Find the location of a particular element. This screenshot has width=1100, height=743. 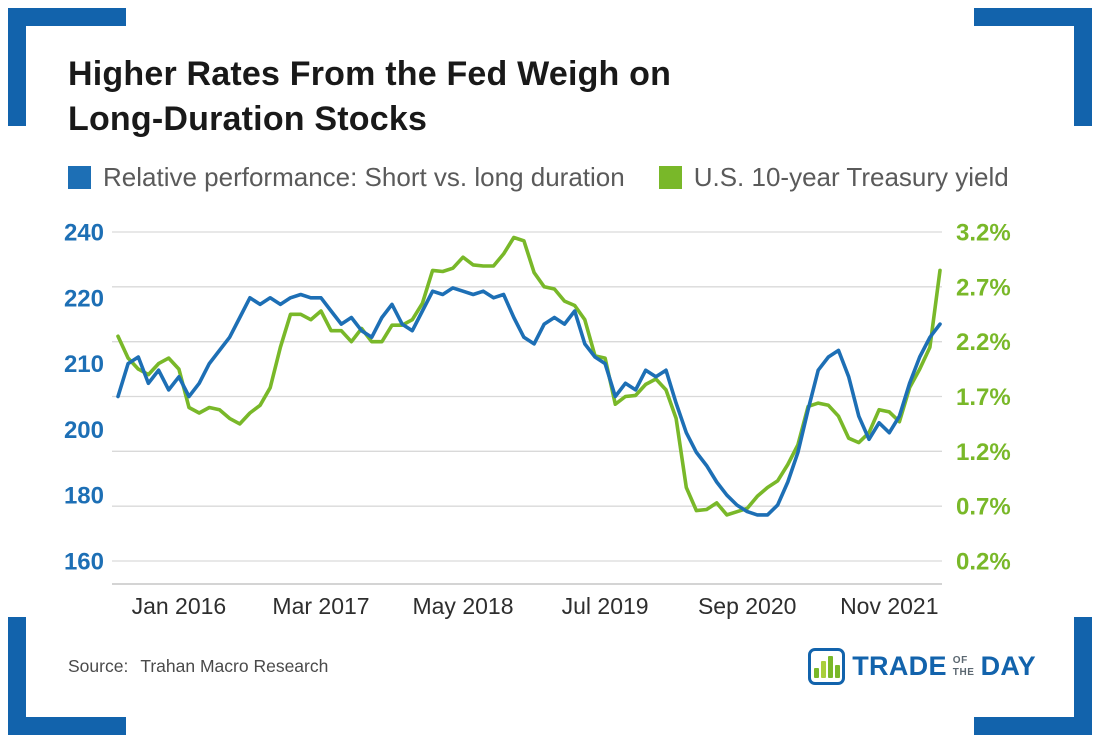

legend-swatch-blue is located at coordinates (79, 177).